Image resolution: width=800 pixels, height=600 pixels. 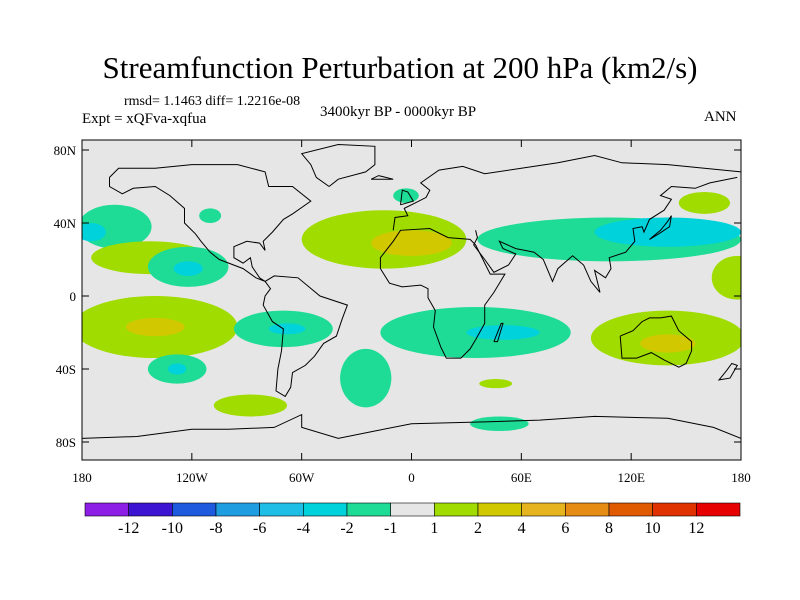 What do you see at coordinates (65, 223) in the screenshot?
I see `y-tick-label: 40N` at bounding box center [65, 223].